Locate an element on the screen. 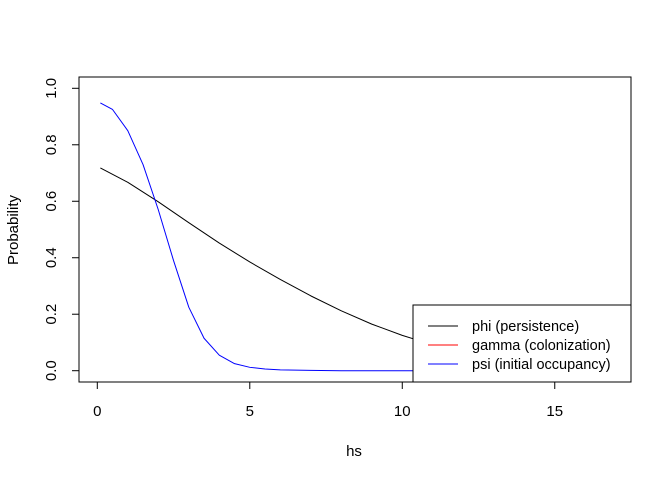 This screenshot has width=672, height=480. y-axis: 0.0 0.2 0.4 0.6 0.8 1.0 is located at coordinates (61, 229).